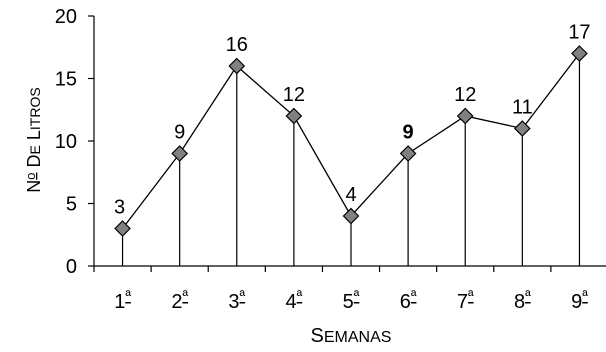 The width and height of the screenshot is (606, 352). Describe the element at coordinates (408, 300) in the screenshot. I see `x-tick-label: 6ª` at that location.